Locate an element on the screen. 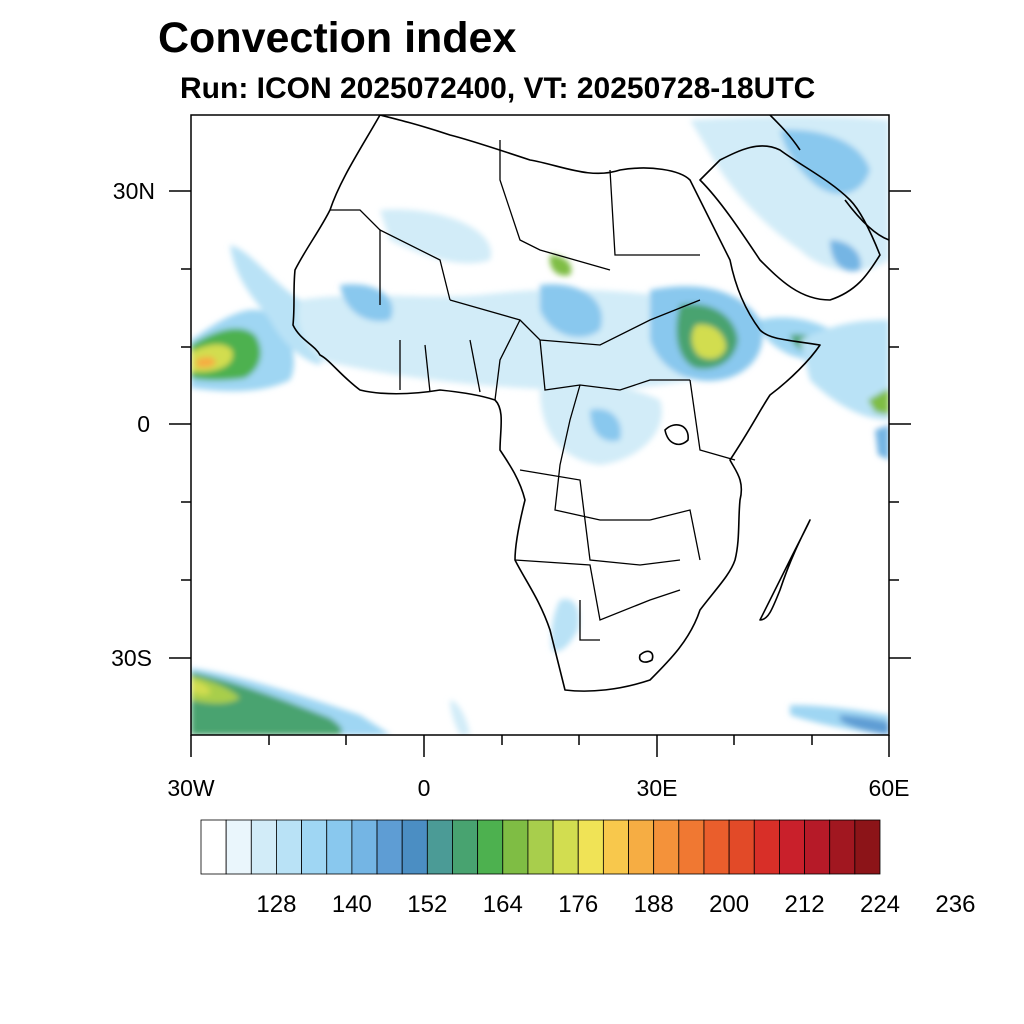 This screenshot has width=1024, height=1024. colorbar-label: 176 is located at coordinates (578, 904).